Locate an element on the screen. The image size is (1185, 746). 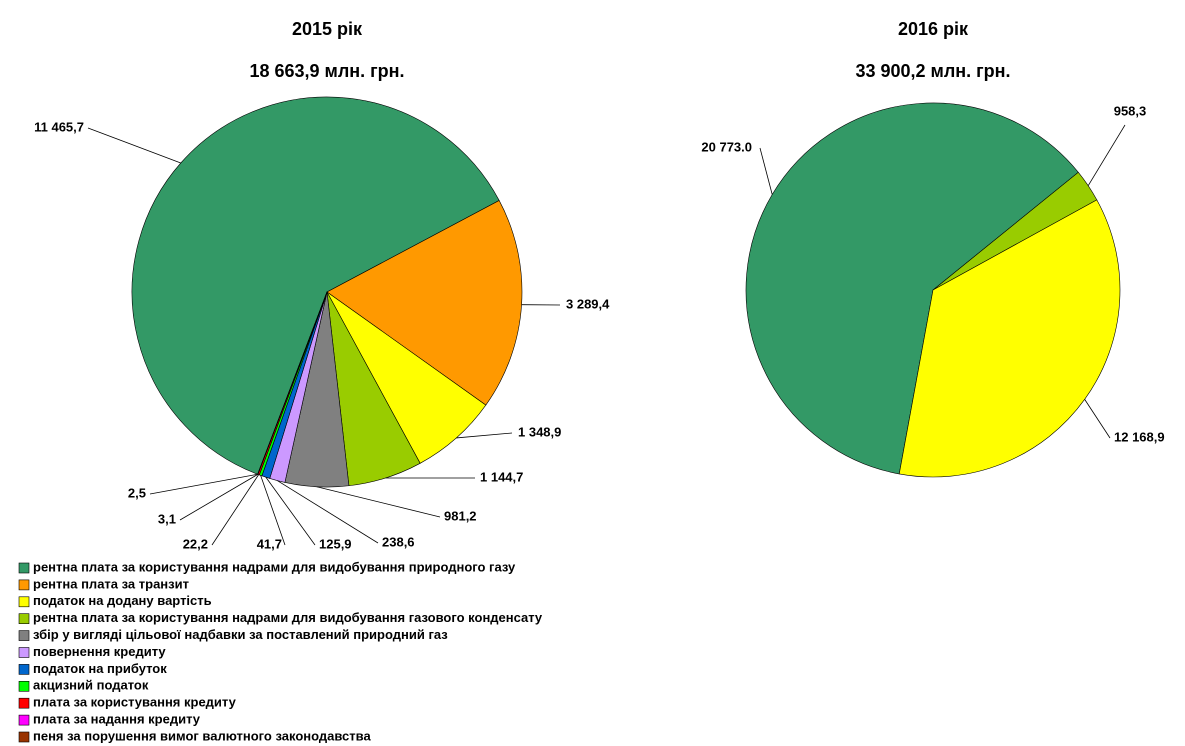
data-label: 238,6 is located at coordinates (398, 541).